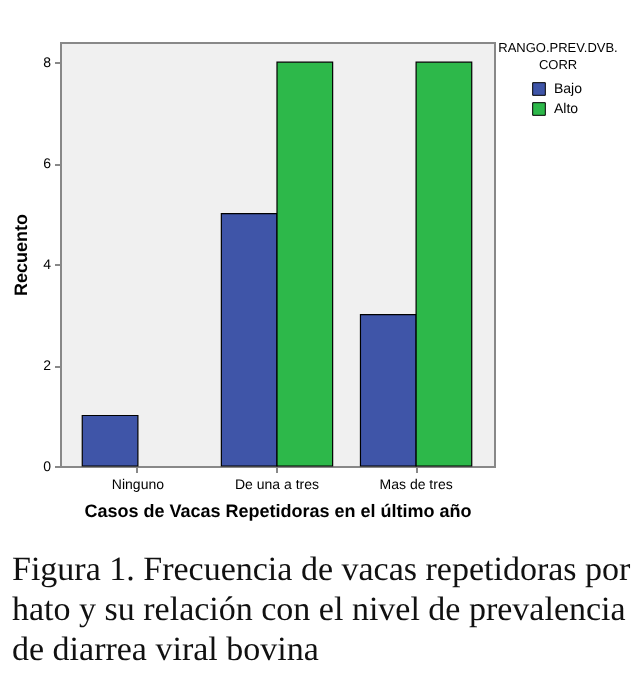 The image size is (644, 686). What do you see at coordinates (21, 255) in the screenshot?
I see `y-axis-title: Recuento` at bounding box center [21, 255].